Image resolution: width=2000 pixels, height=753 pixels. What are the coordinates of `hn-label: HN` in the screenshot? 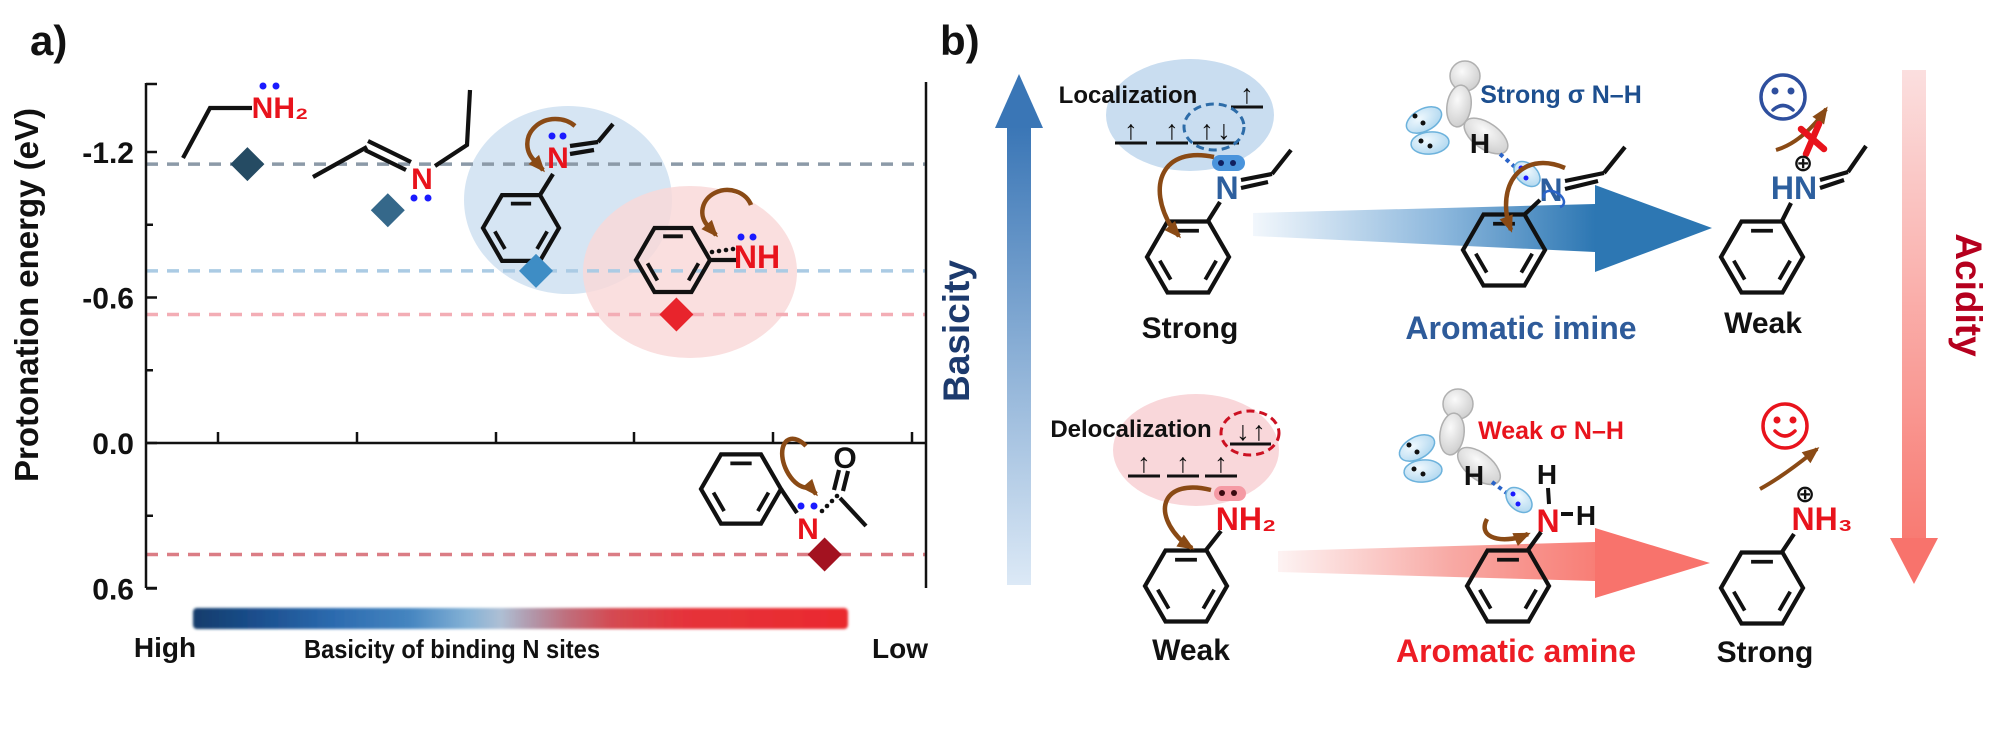 It's located at (1794, 188).